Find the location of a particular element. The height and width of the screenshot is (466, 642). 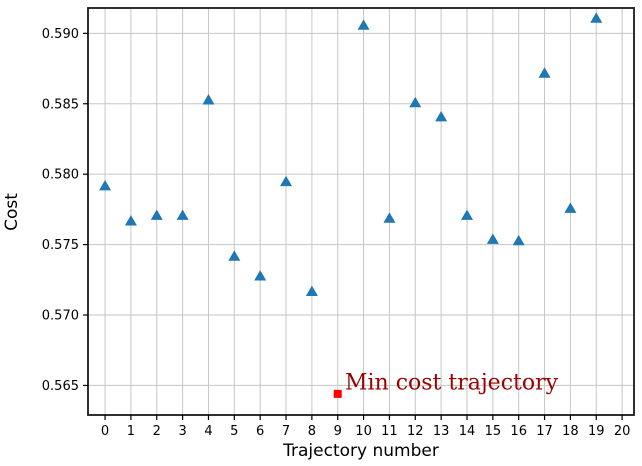

x-axis-label: Trajectory number is located at coordinates (360, 451).